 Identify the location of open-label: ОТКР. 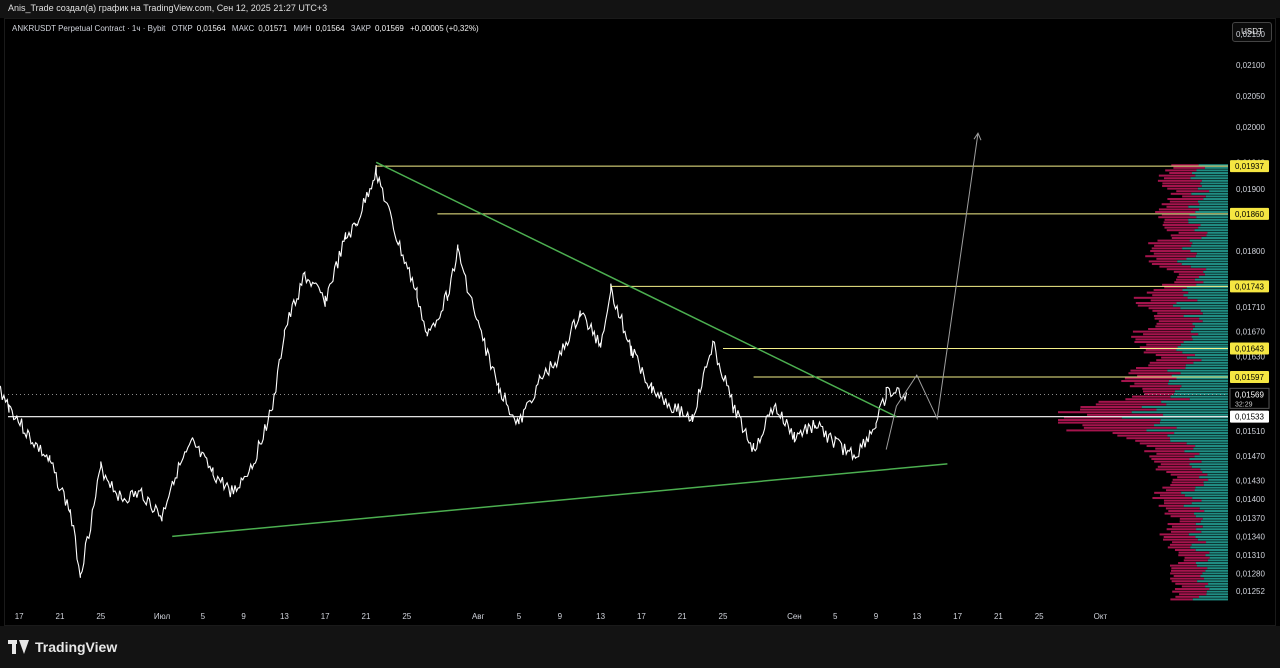
(182, 28).